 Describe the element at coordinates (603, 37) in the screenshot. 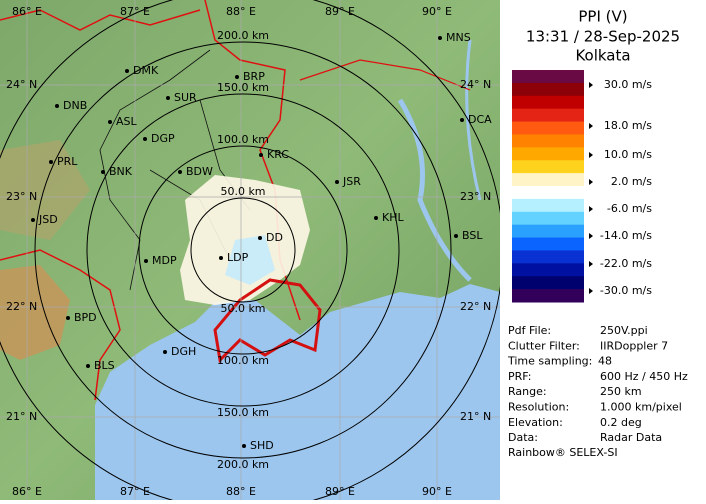

I see `panel-time: 13:31 / 28-Sep-2025` at that location.